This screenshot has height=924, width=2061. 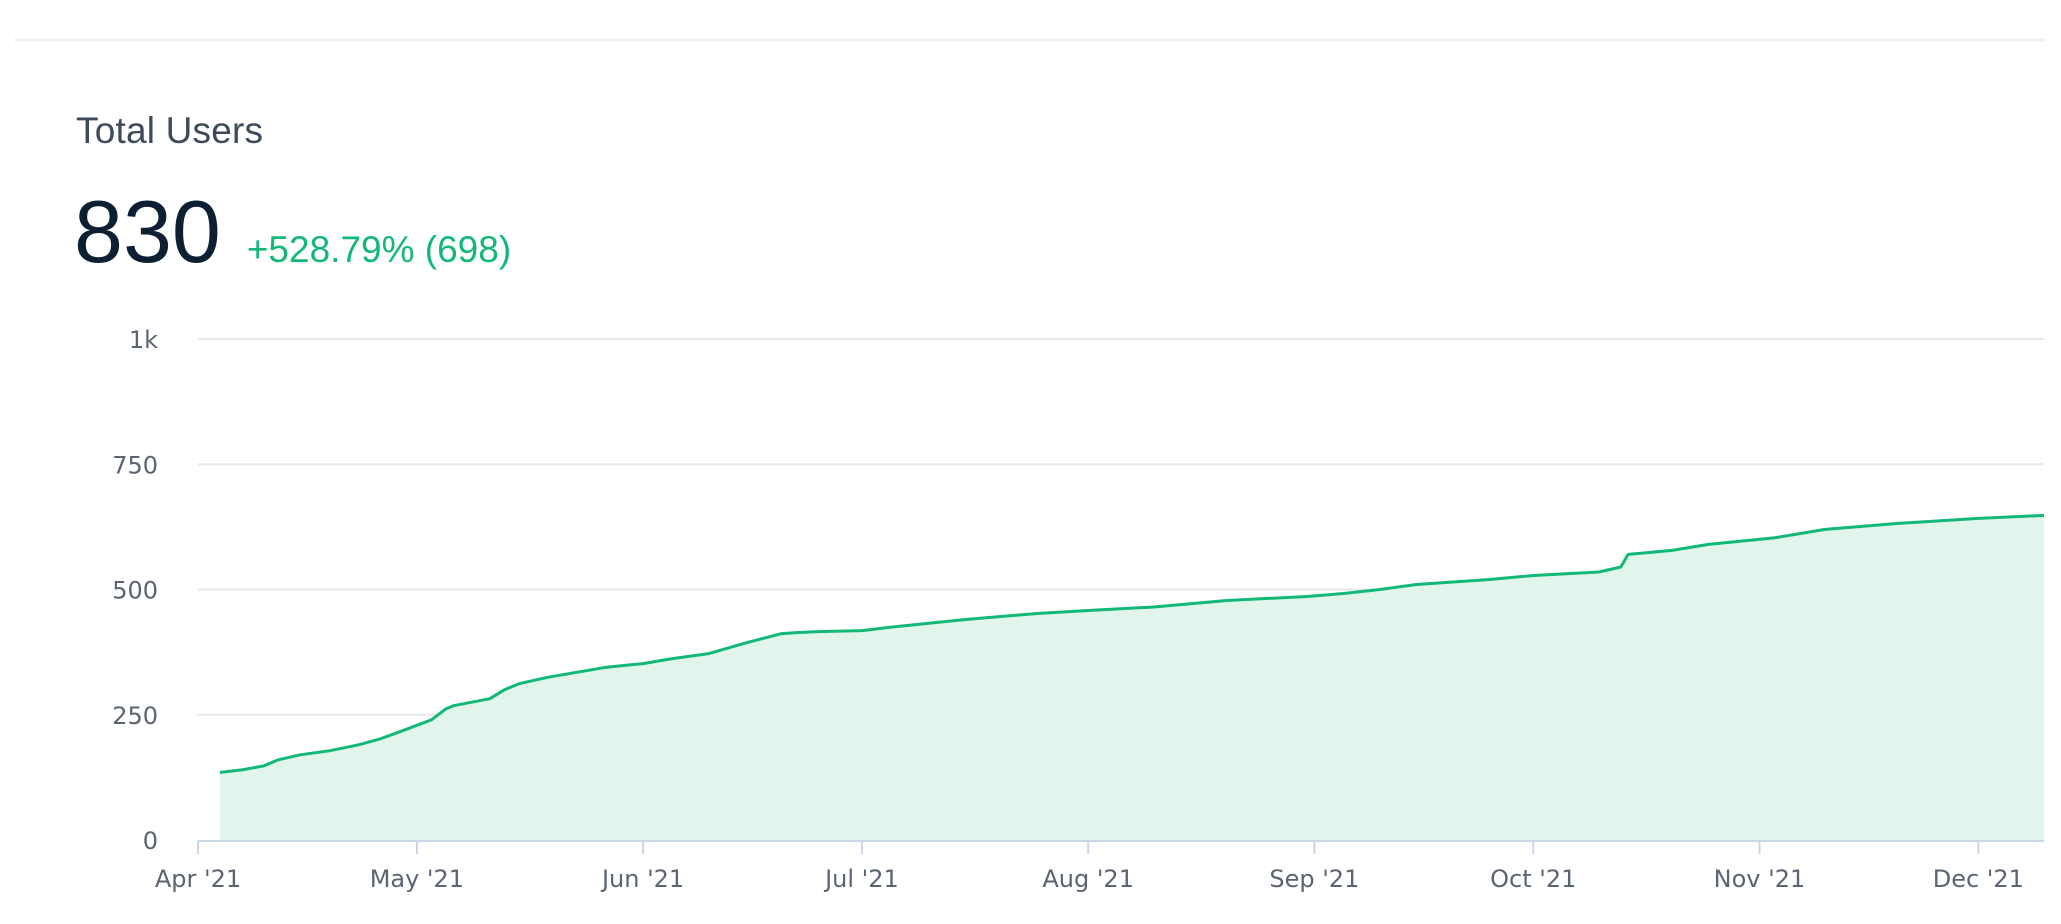 I want to click on x-tick-label: Dec '21, so click(x=1978, y=879).